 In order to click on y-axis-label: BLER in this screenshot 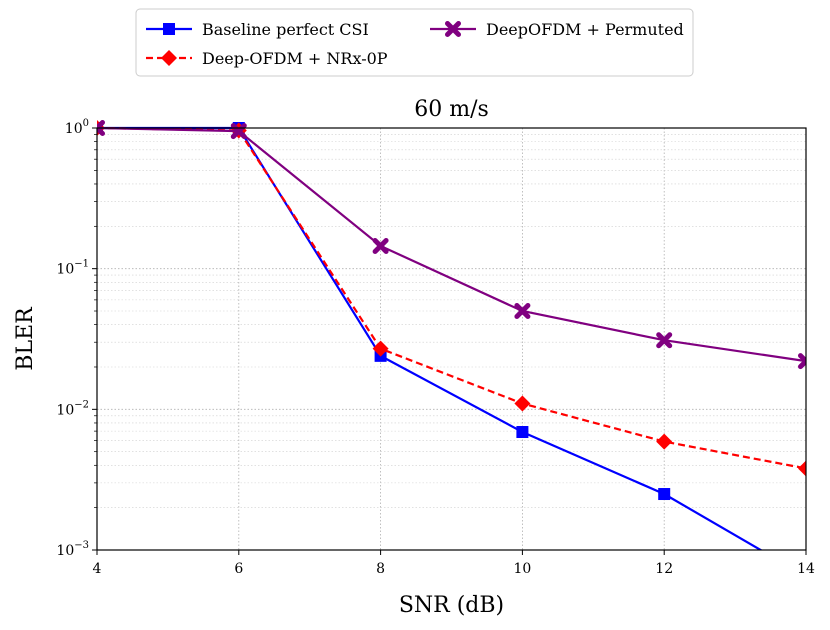, I will do `click(25, 338)`.